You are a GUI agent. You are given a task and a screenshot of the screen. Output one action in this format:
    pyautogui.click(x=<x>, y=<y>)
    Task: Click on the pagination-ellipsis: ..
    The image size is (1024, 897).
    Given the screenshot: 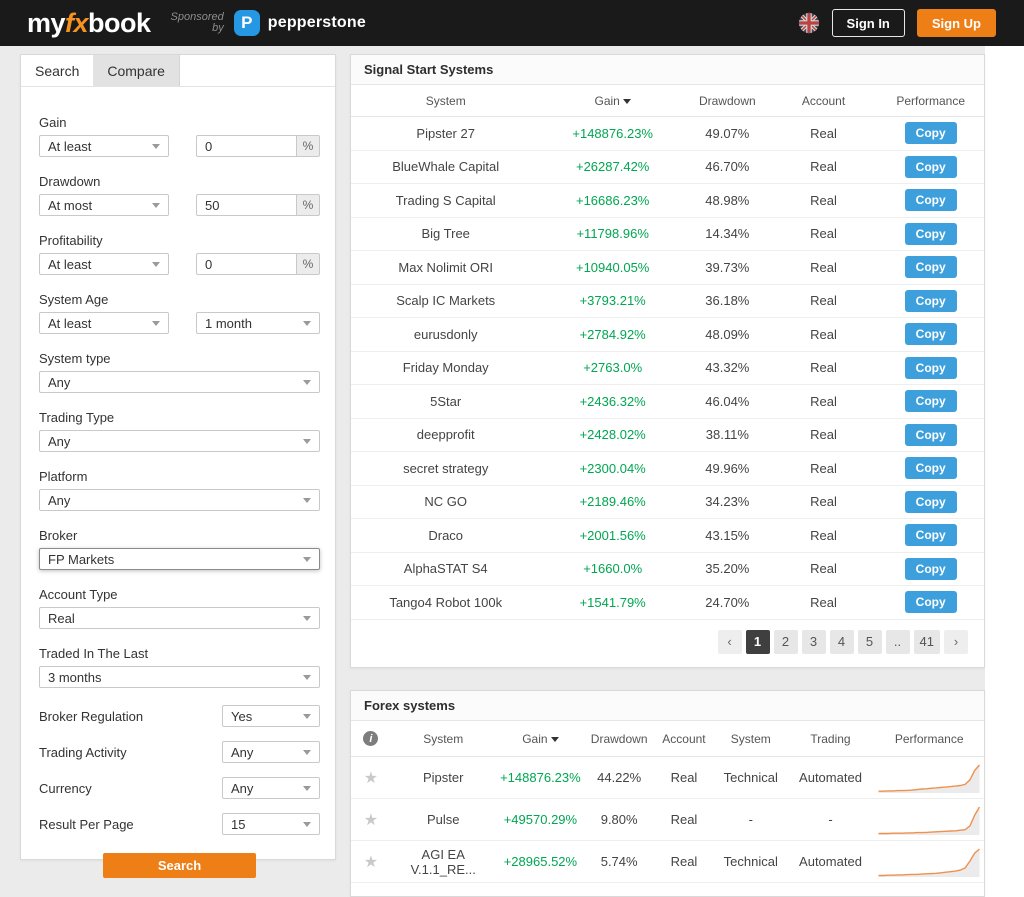 What is the action you would take?
    pyautogui.click(x=897, y=641)
    